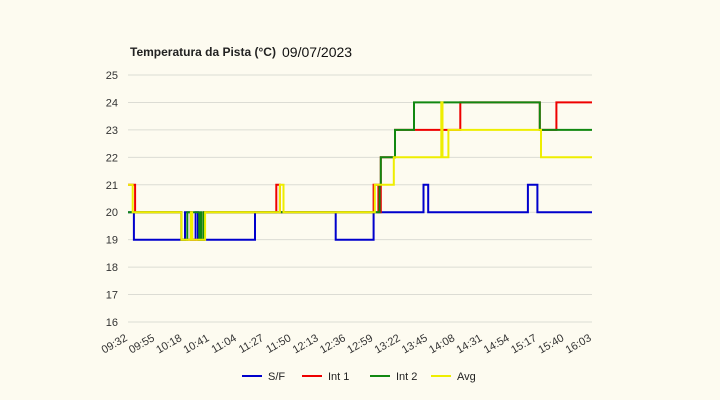 This screenshot has width=720, height=400. What do you see at coordinates (112, 186) in the screenshot?
I see `y-tick-label: 21` at bounding box center [112, 186].